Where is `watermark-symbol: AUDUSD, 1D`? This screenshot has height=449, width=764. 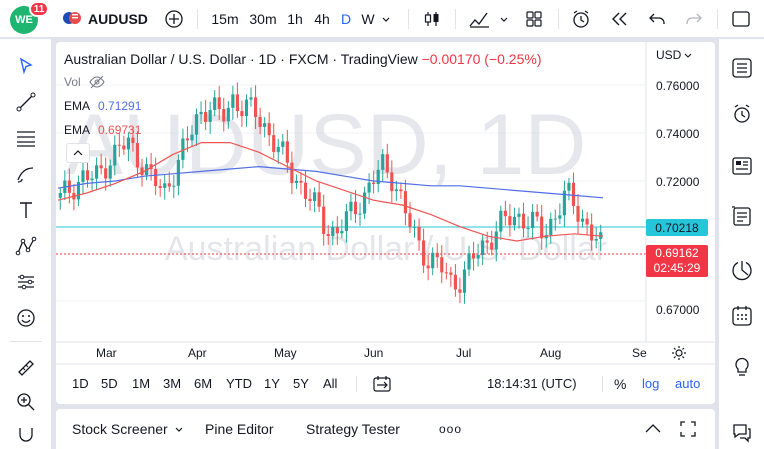
watermark-symbol: AUDUSD, 1D is located at coordinates (326, 145).